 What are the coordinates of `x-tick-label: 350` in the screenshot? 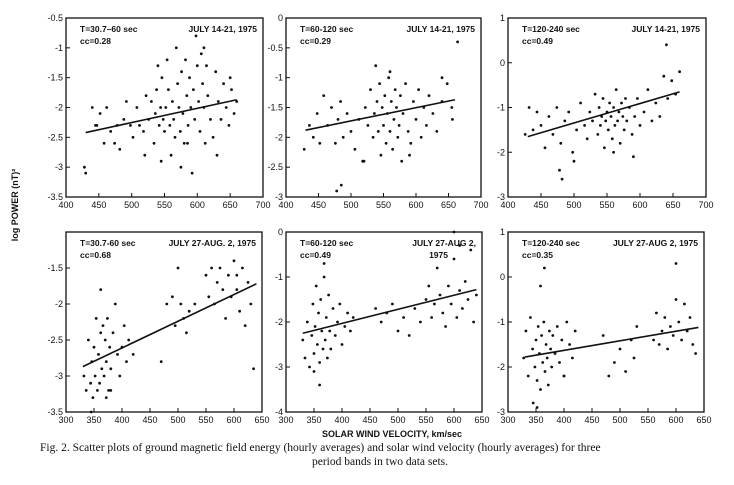 It's located at (535, 420).